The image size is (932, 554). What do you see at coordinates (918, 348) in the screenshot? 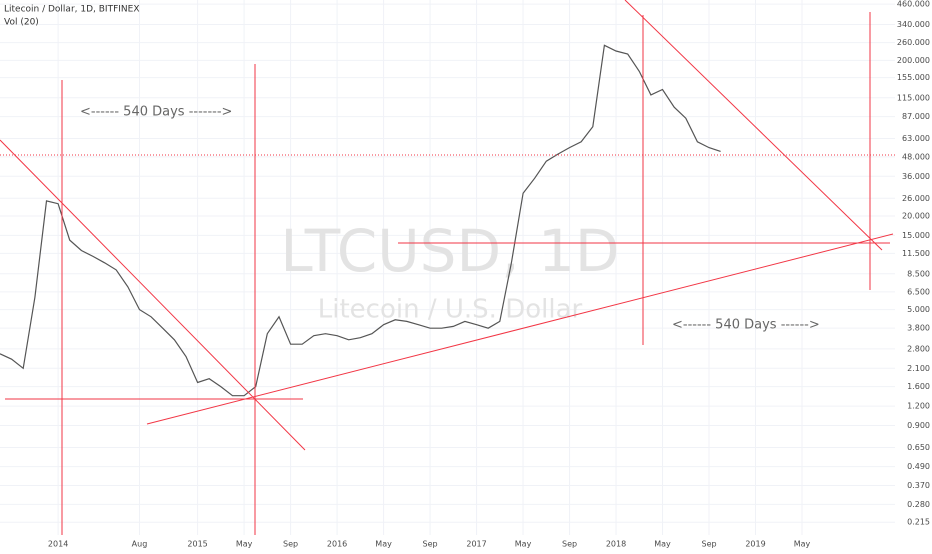
I see `y-tick-label: 2.800` at bounding box center [918, 348].